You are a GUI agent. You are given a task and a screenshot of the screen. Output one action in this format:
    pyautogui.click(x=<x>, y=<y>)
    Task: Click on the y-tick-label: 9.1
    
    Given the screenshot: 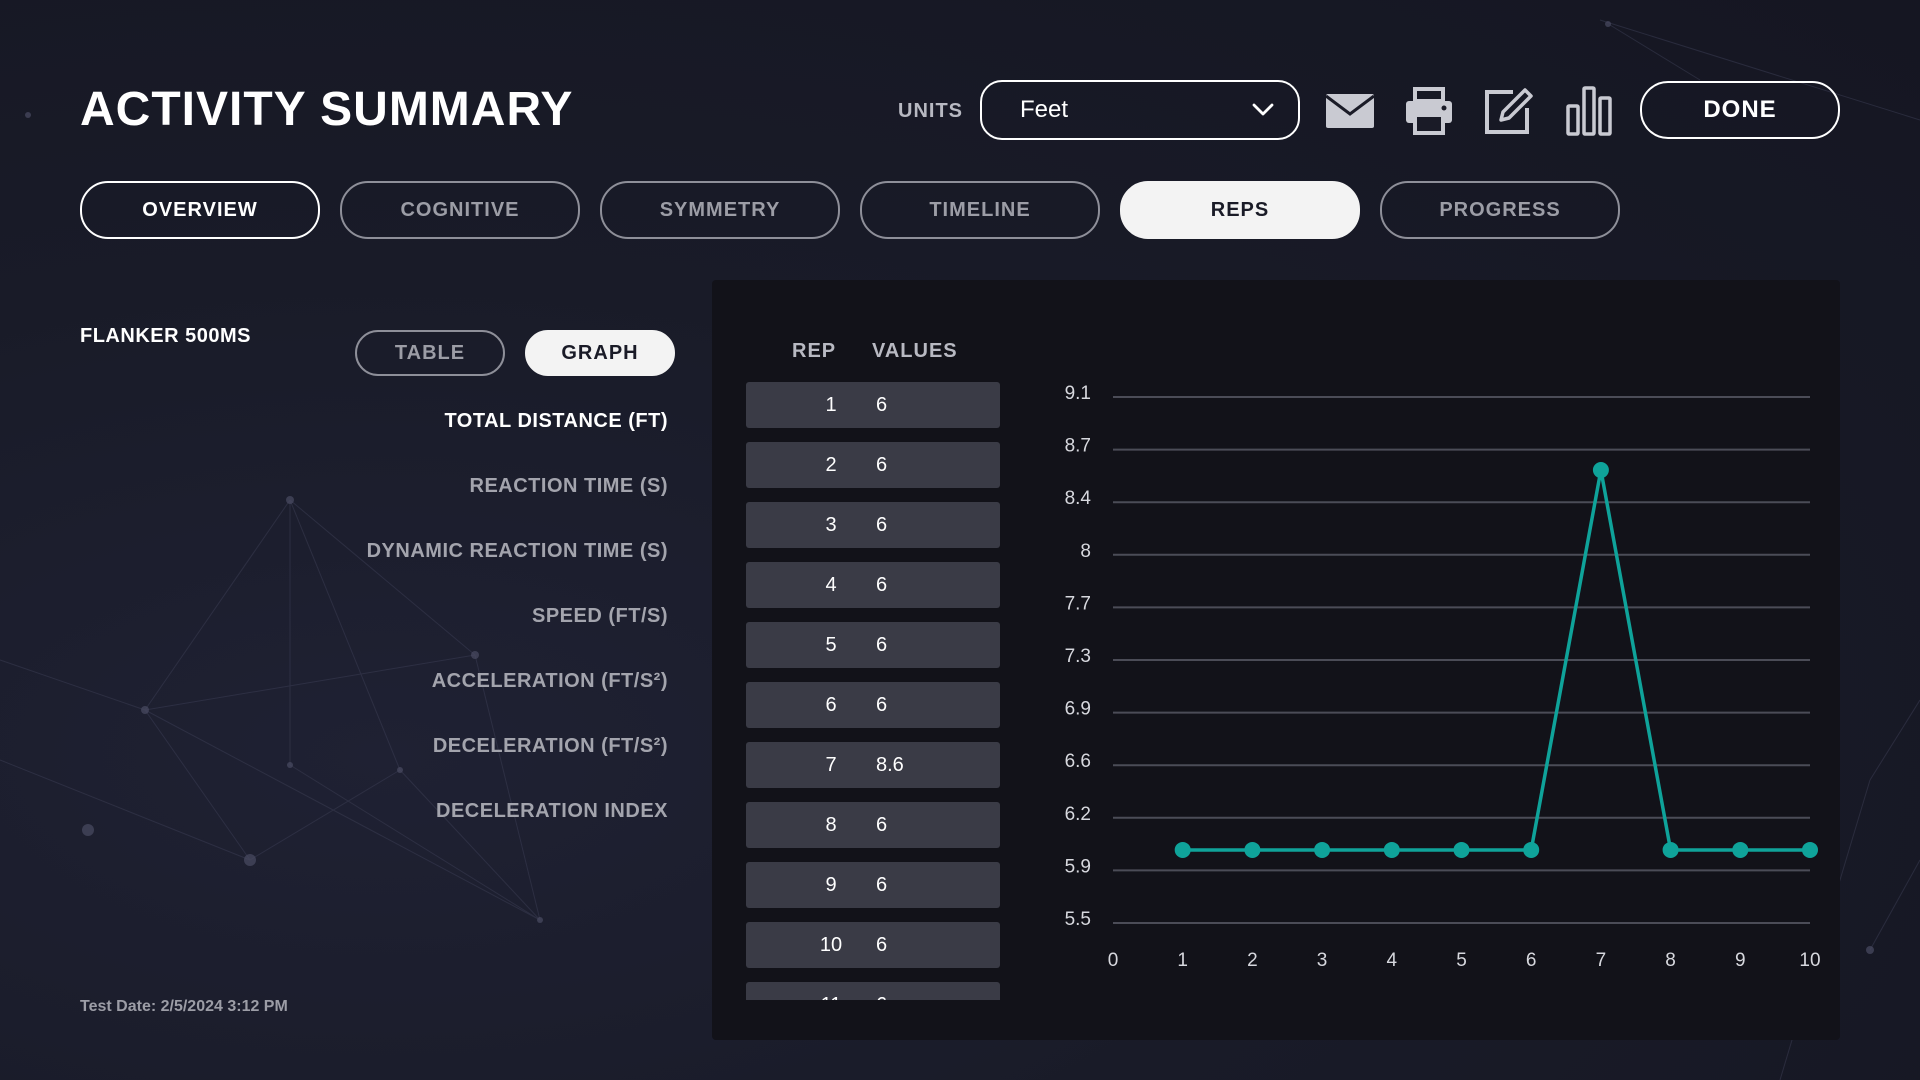 What is the action you would take?
    pyautogui.click(x=1078, y=393)
    